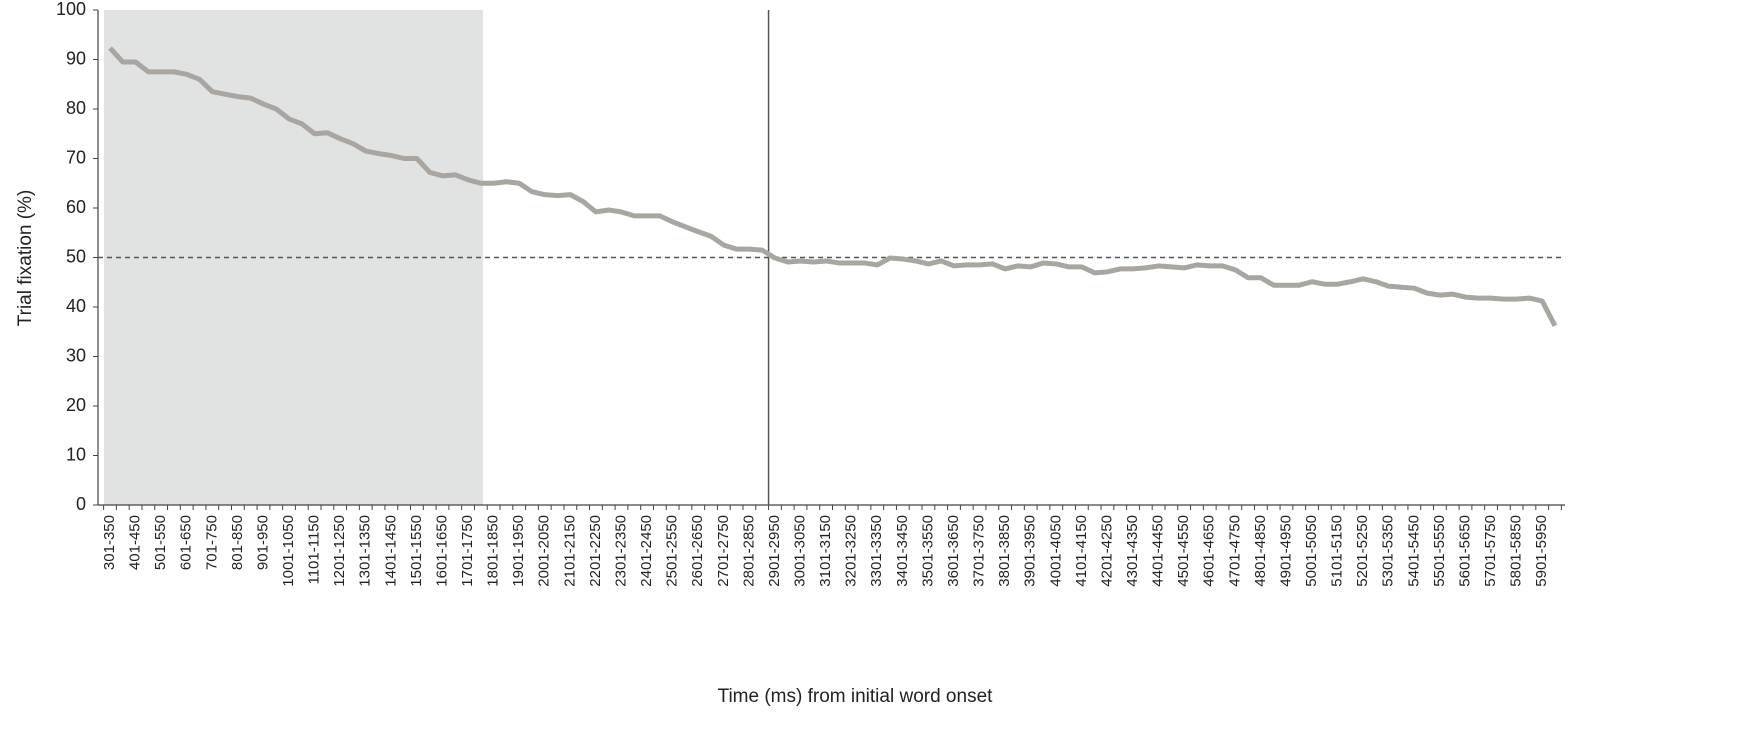 The image size is (1750, 741). I want to click on x-tick-label: 1801-1850, so click(493, 551).